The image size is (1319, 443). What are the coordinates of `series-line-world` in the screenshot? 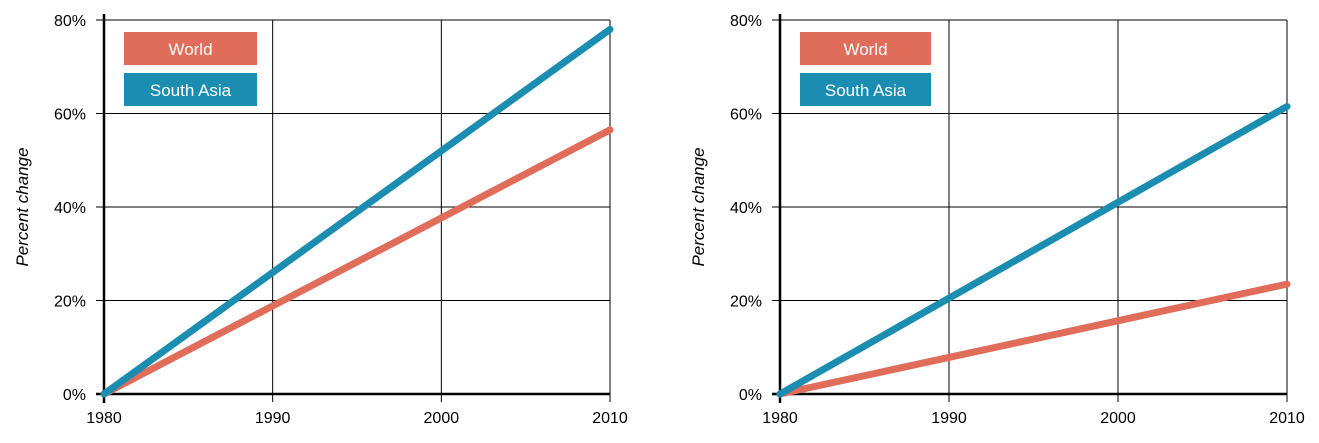 It's located at (1033, 339).